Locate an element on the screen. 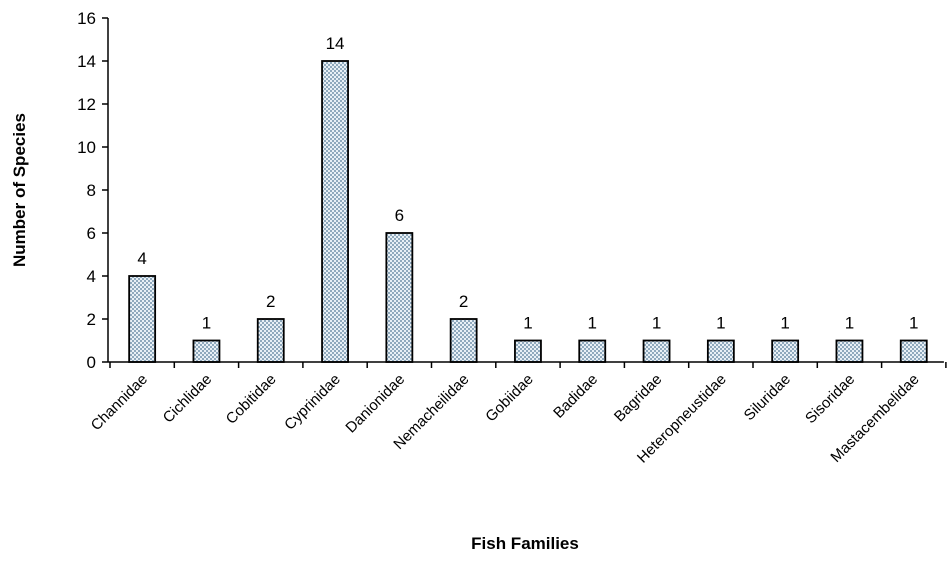 Image resolution: width=950 pixels, height=563 pixels. x-tick-label: Cyprinidae is located at coordinates (312, 402).